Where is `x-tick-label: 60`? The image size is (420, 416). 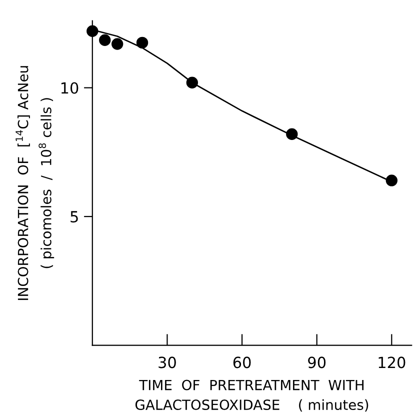 x-tick-label: 60 is located at coordinates (242, 362).